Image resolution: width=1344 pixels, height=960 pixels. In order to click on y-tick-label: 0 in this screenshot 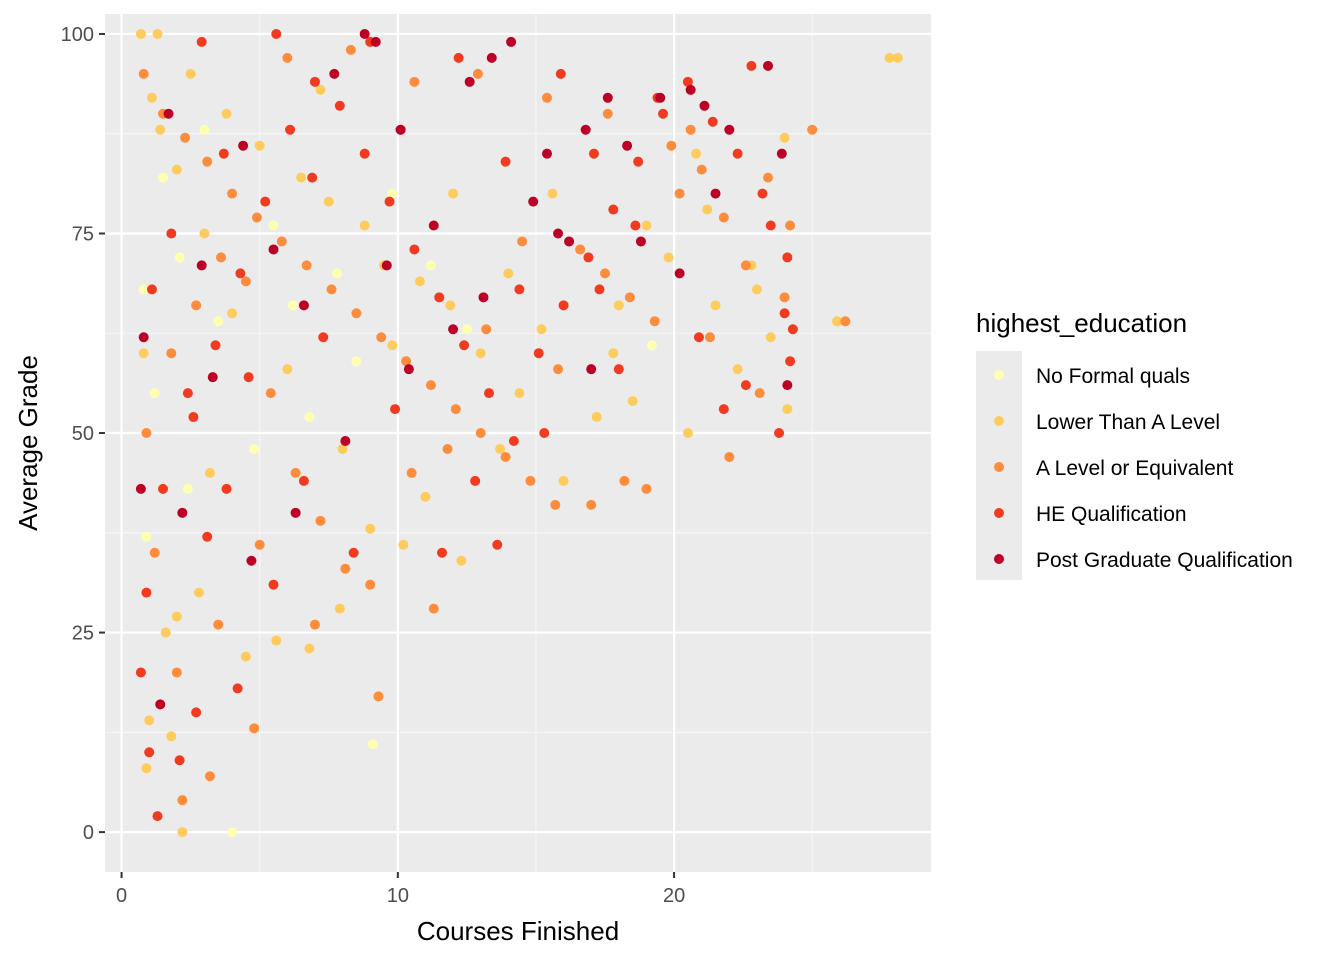, I will do `click(88, 833)`.